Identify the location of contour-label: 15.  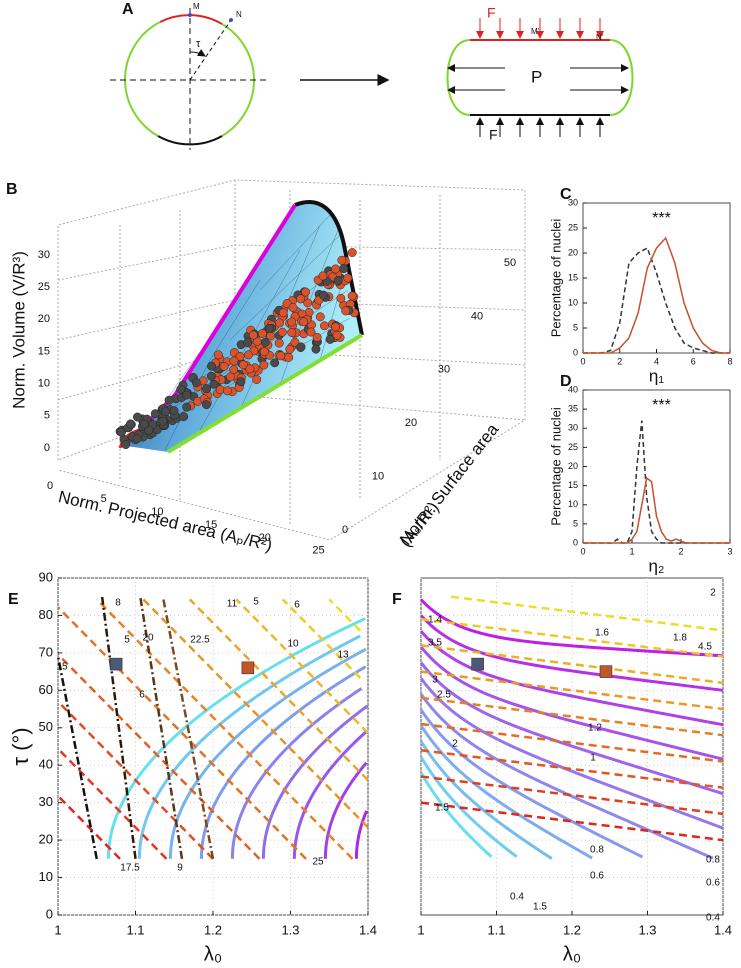
(62, 667).